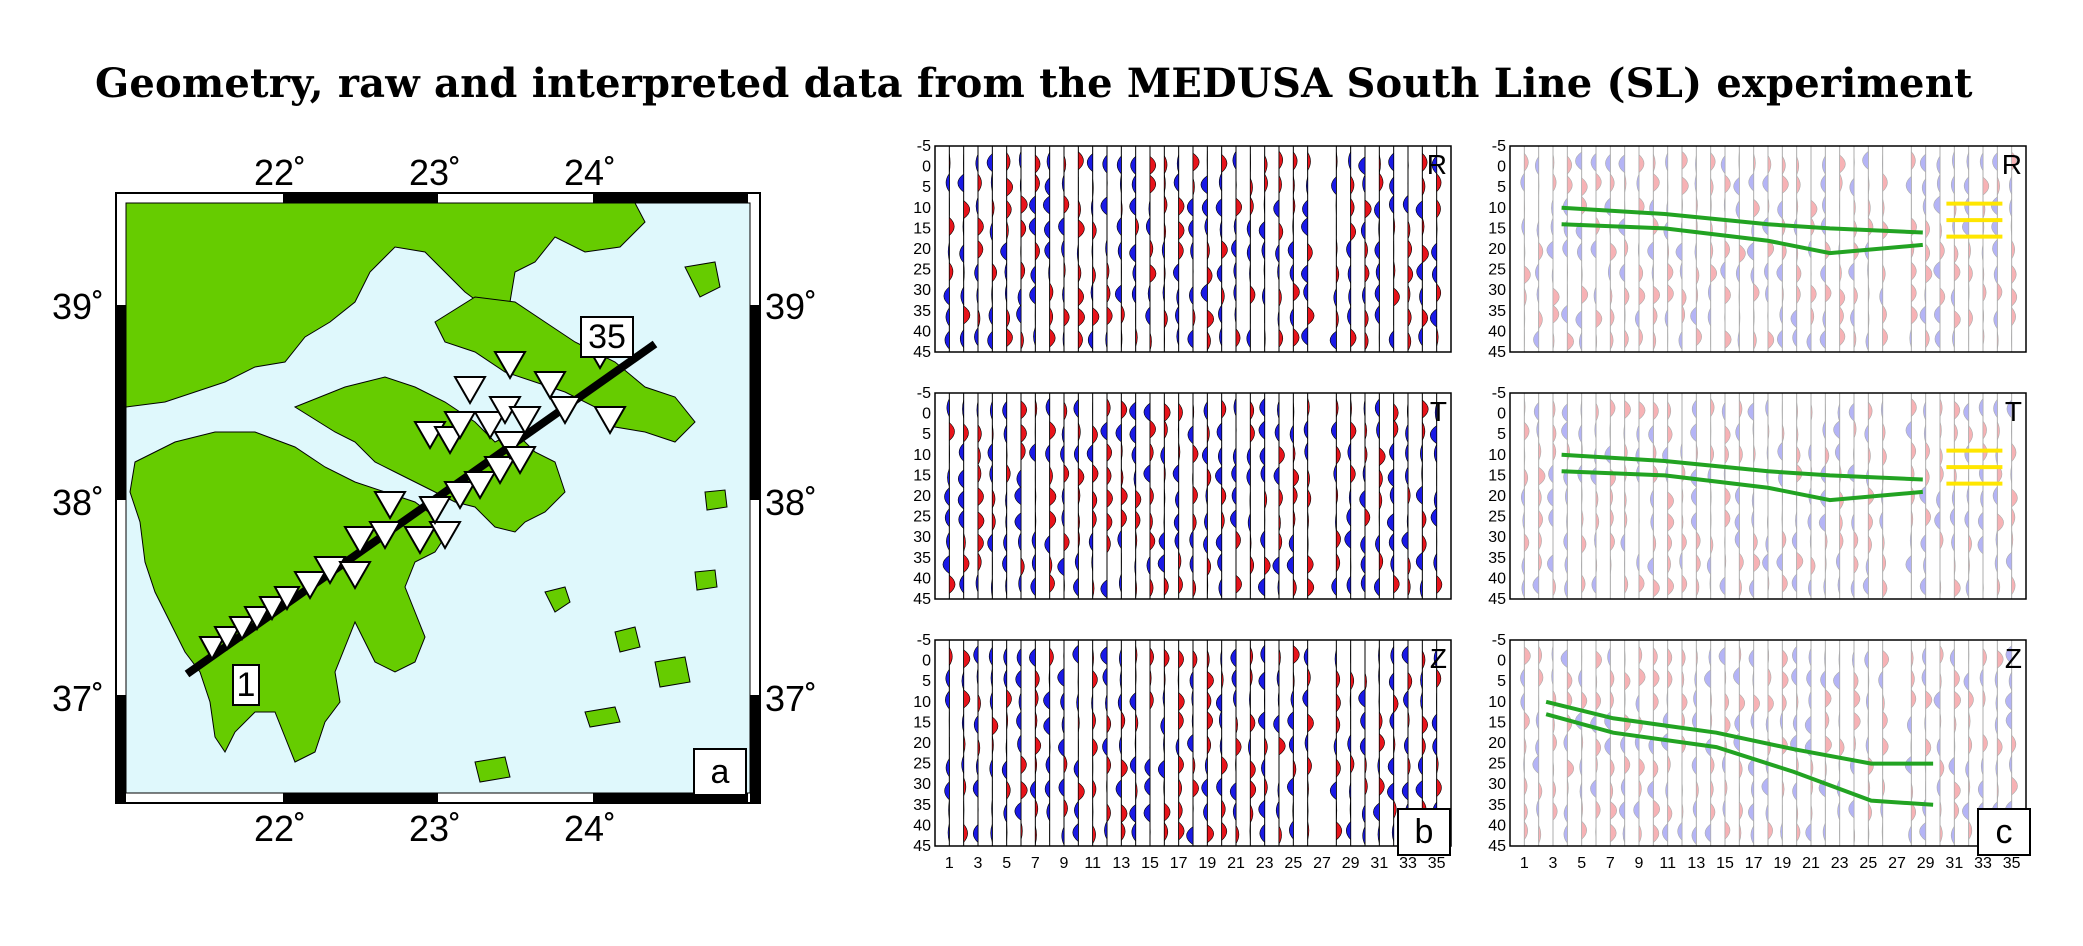  What do you see at coordinates (435, 172) in the screenshot?
I see `lon-label-top-23: 23˚` at bounding box center [435, 172].